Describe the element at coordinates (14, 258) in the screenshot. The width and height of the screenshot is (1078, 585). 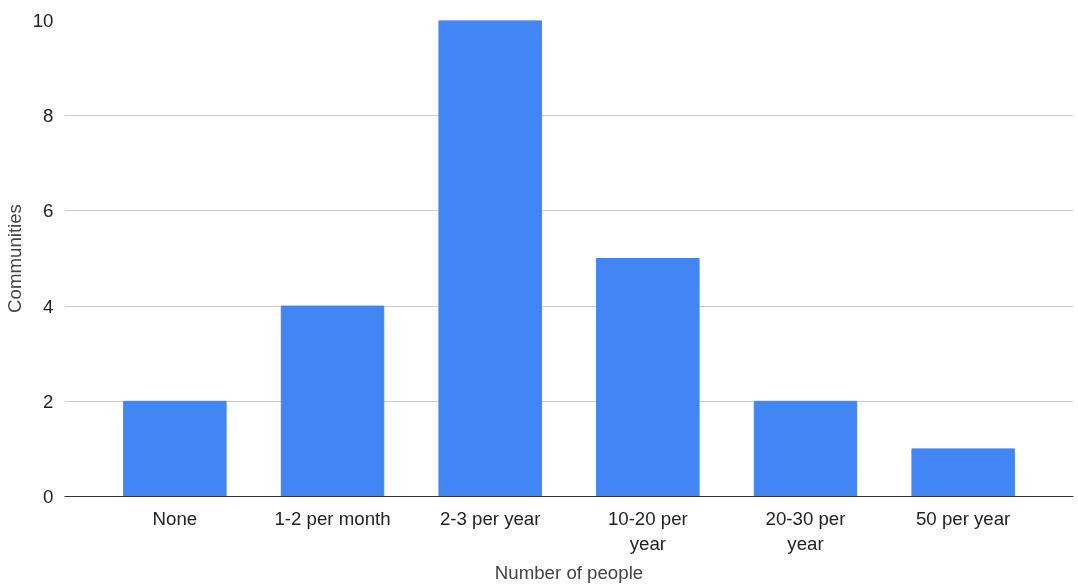
I see `y-axis-title: Communities` at that location.